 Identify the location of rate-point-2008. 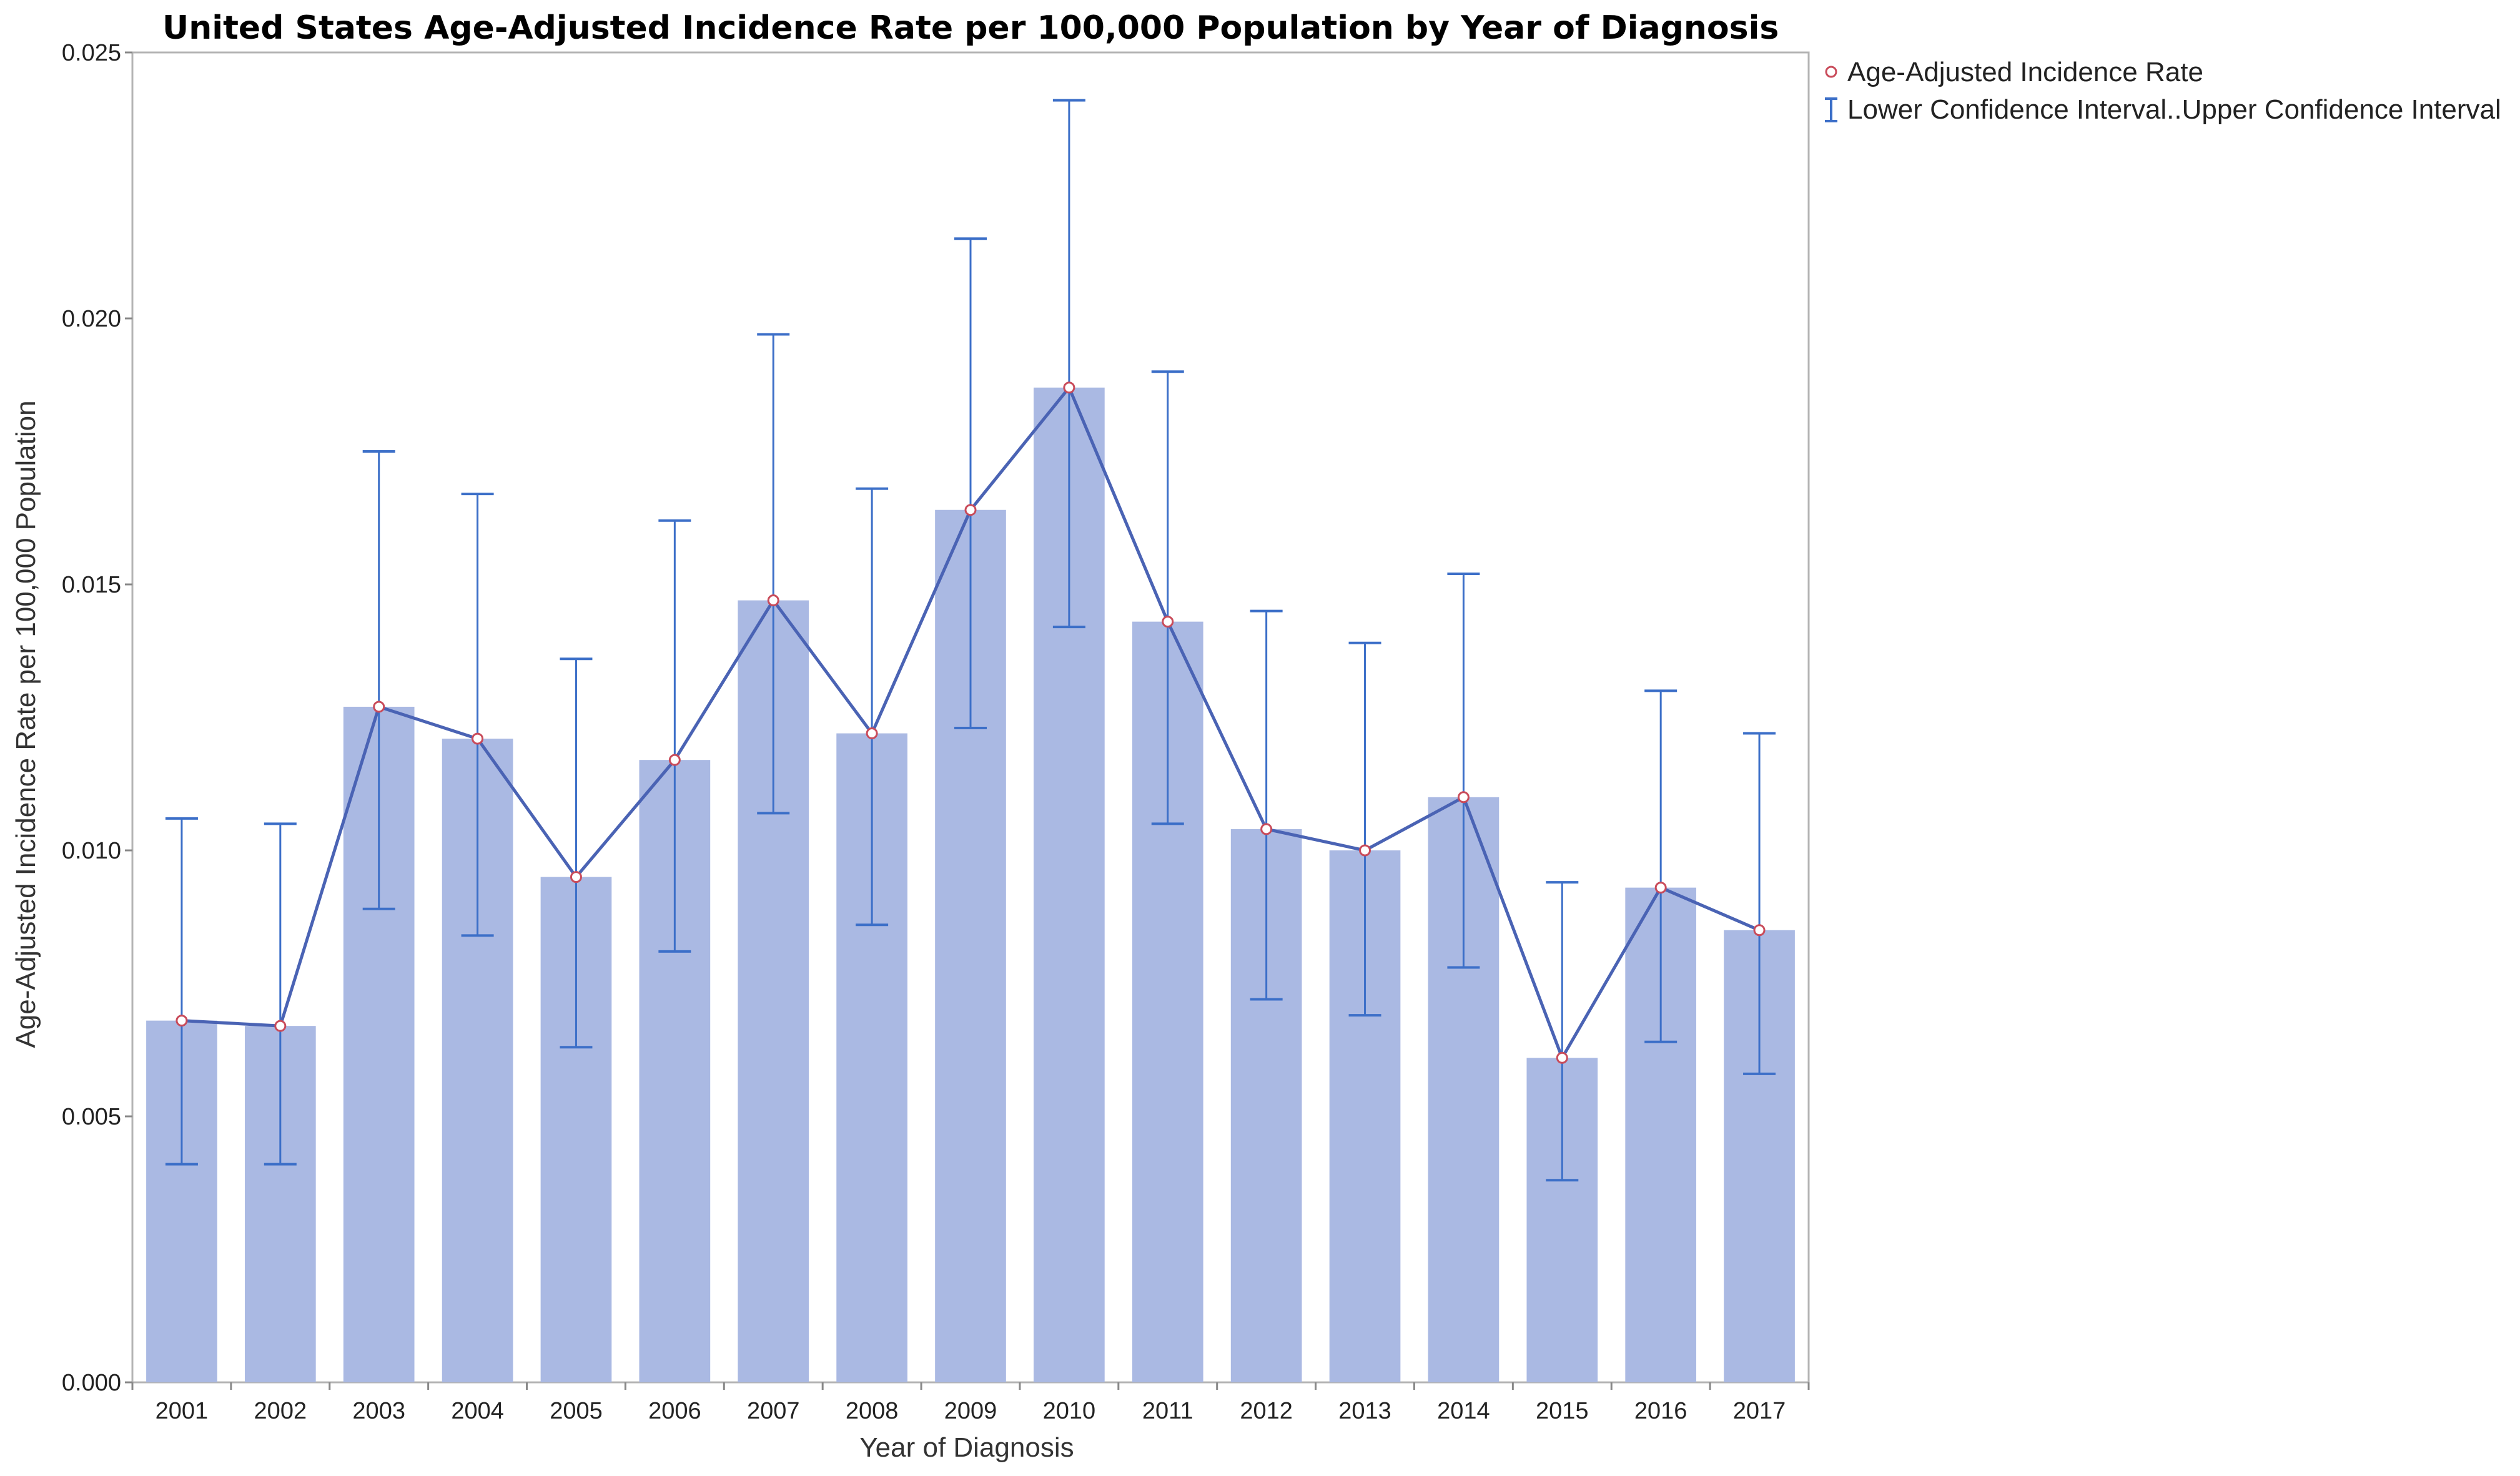
(872, 733).